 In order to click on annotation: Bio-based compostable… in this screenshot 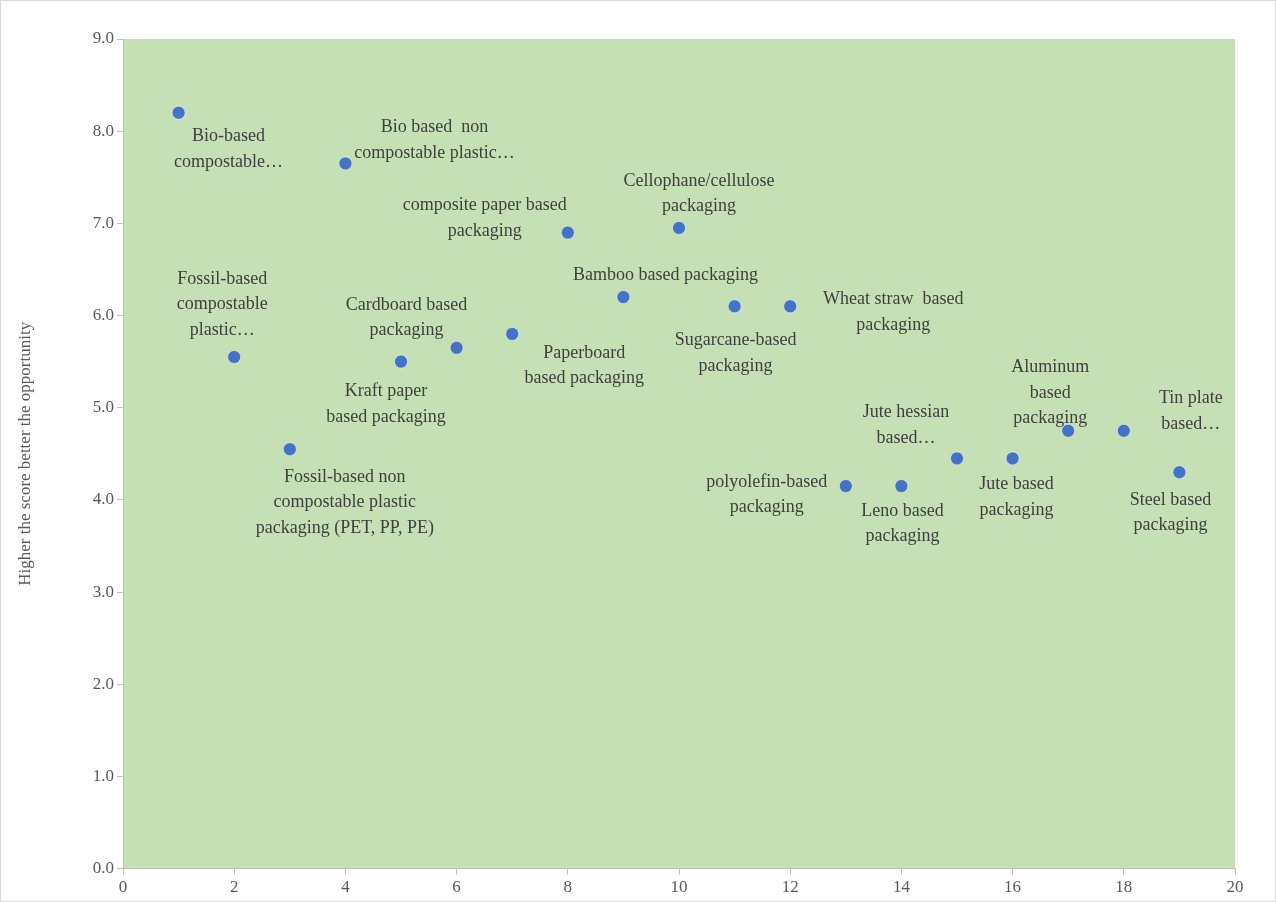, I will do `click(229, 148)`.